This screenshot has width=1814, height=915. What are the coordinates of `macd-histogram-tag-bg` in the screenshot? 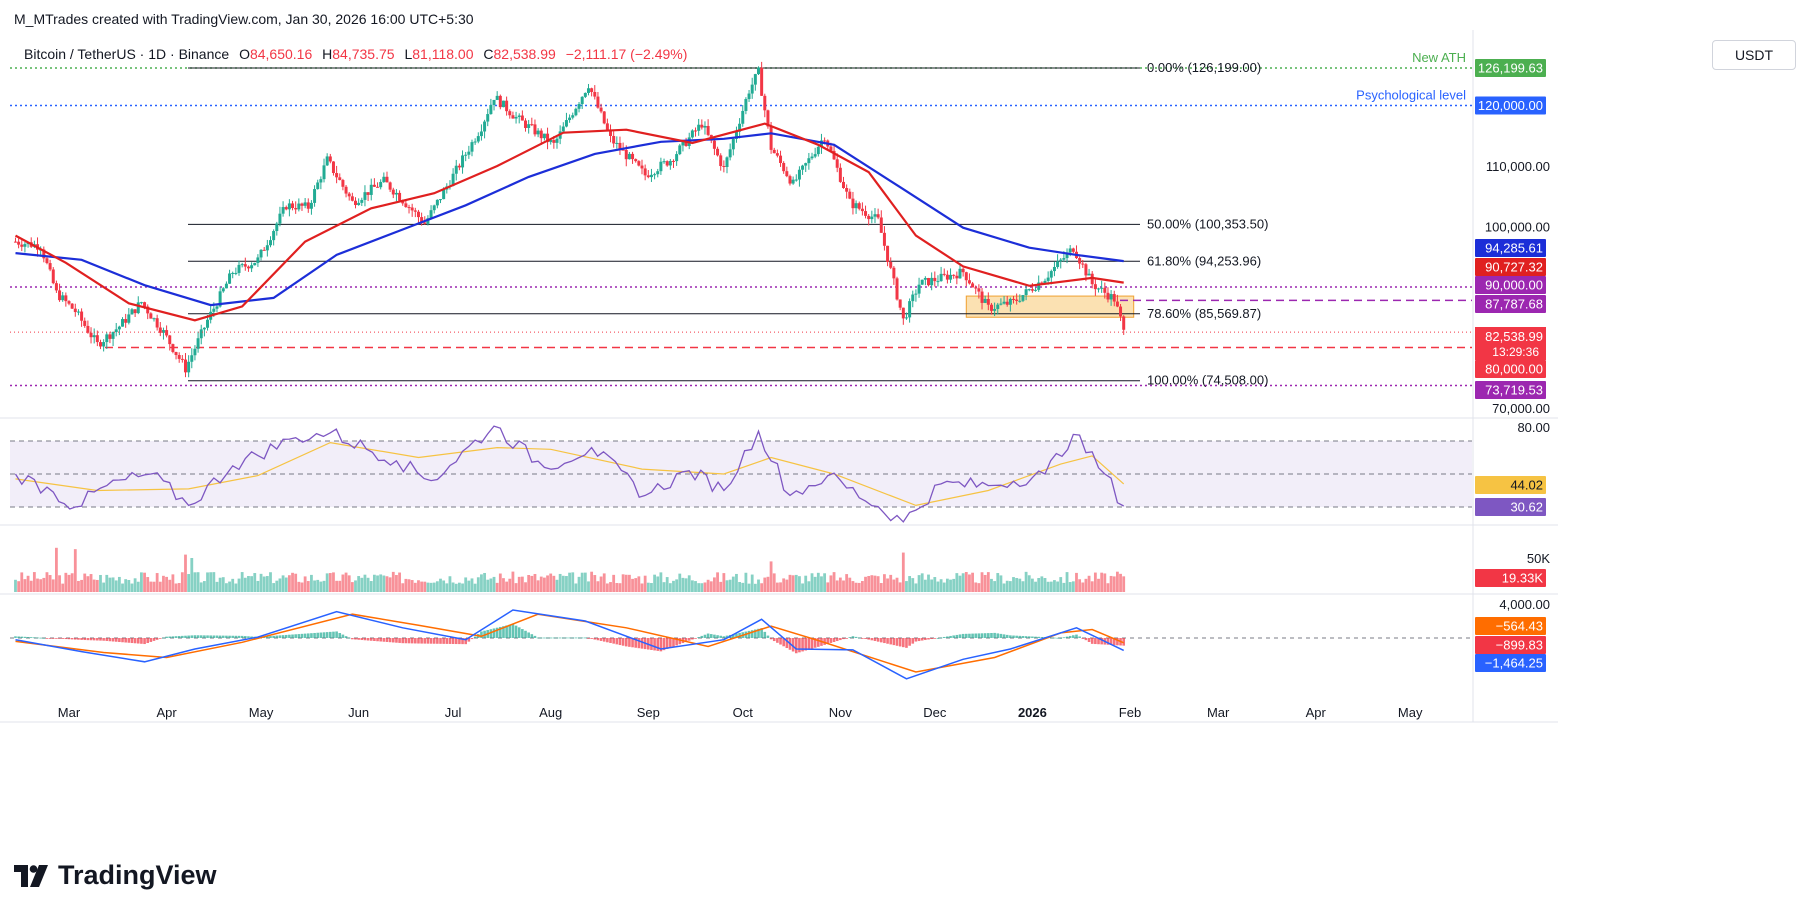 It's located at (1510, 645).